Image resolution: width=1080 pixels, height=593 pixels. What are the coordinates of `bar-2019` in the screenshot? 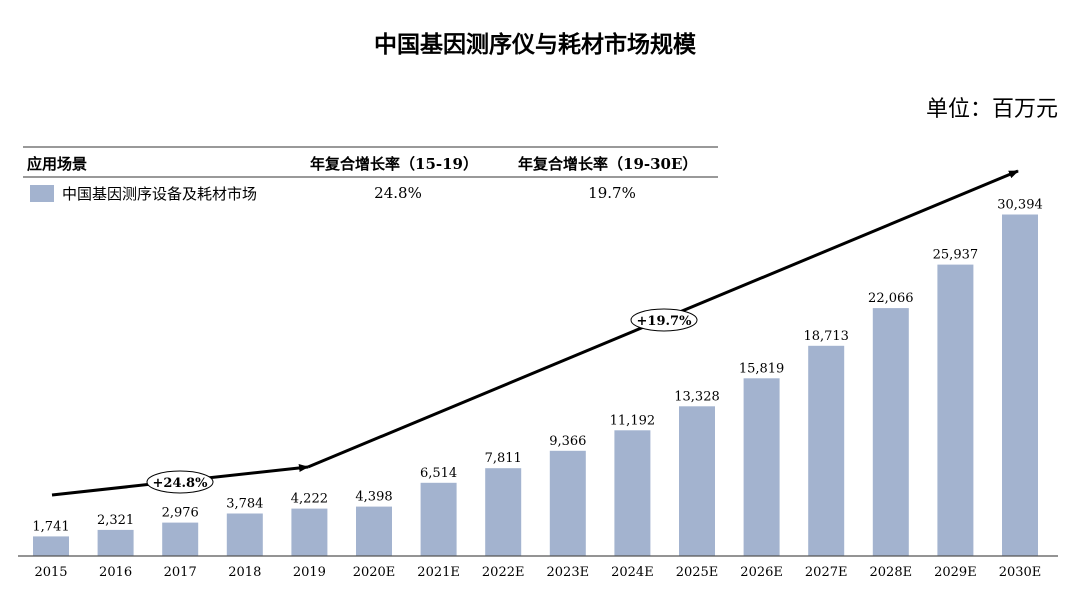 It's located at (309, 532).